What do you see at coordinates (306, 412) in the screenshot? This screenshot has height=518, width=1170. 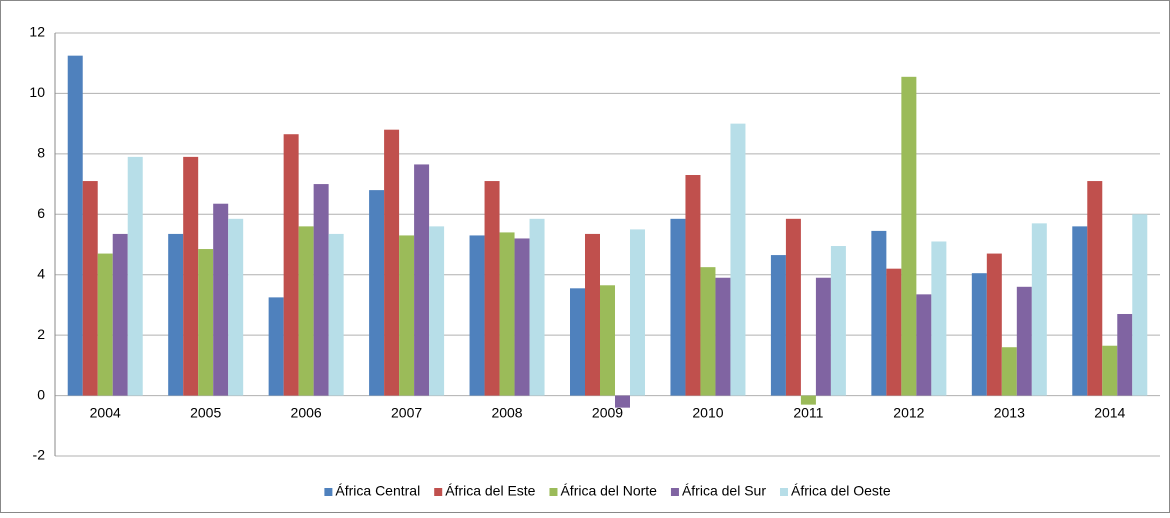 I see `x-tick-label: 2006` at bounding box center [306, 412].